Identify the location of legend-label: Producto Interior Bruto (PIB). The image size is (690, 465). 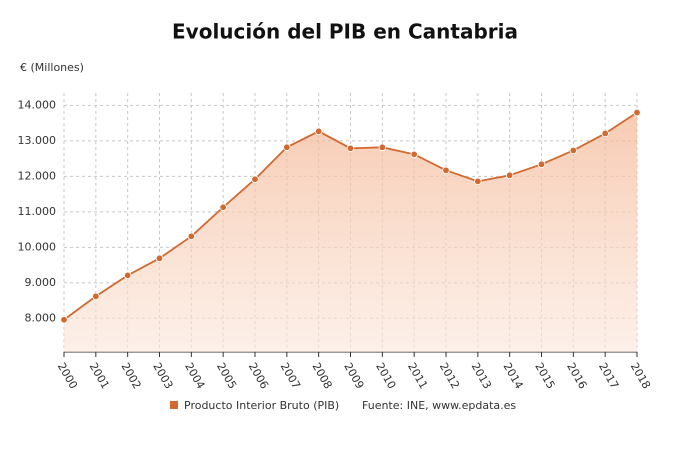
(261, 405).